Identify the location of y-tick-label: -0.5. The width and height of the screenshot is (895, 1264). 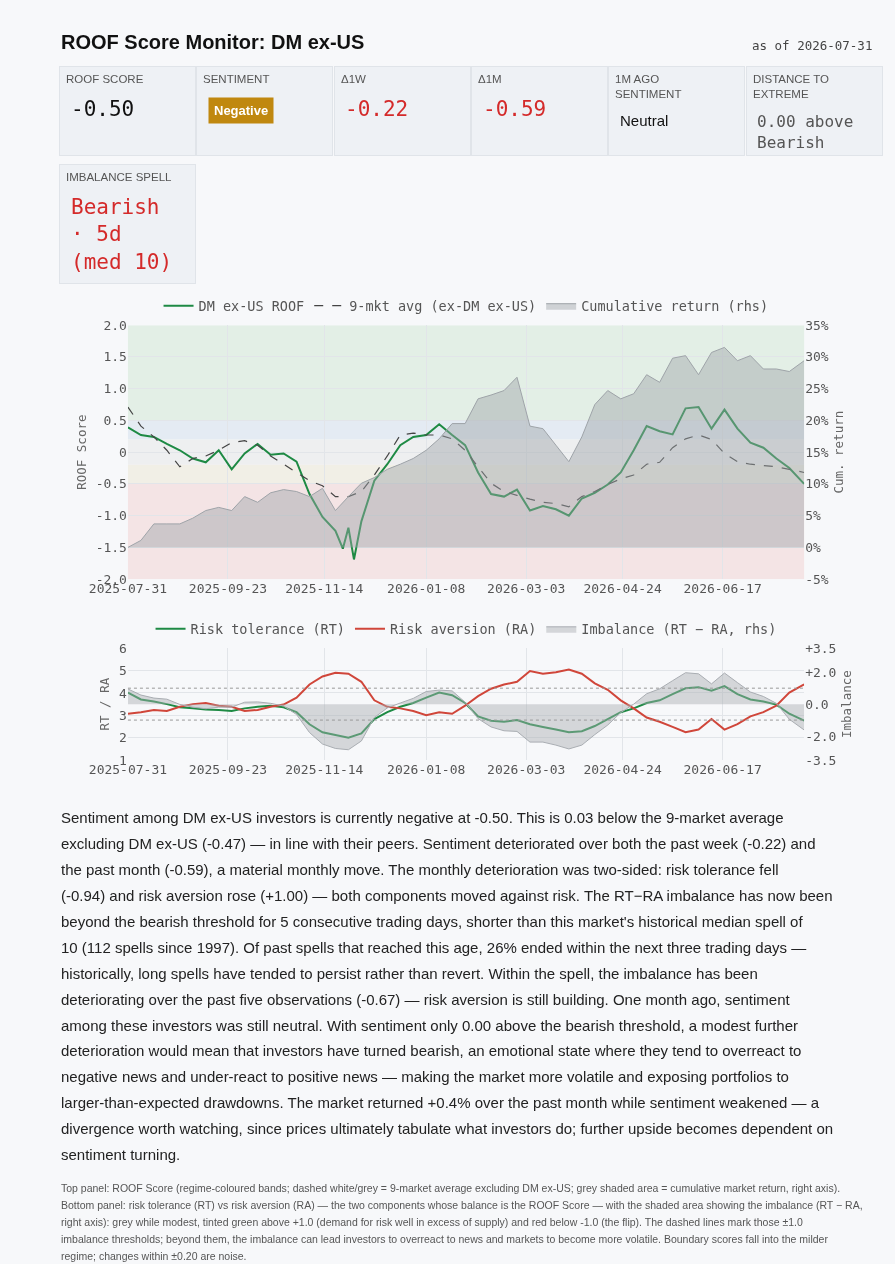
(111, 484).